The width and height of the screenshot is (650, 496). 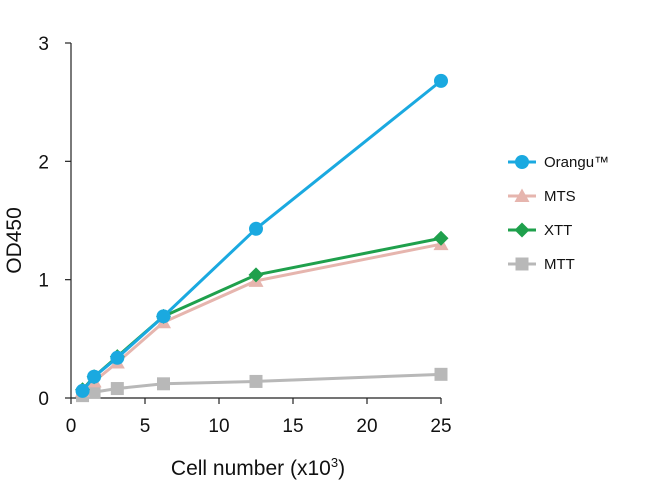 I want to click on y-tick-label: 0, so click(x=43, y=399).